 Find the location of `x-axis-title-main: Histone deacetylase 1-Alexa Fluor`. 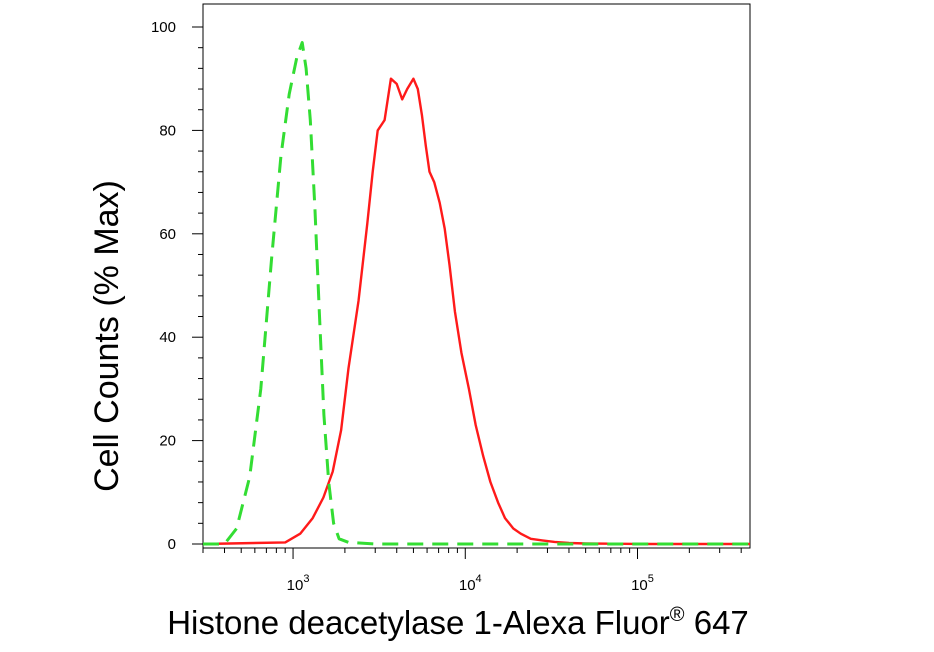

x-axis-title-main: Histone deacetylase 1-Alexa Fluor is located at coordinates (418, 622).